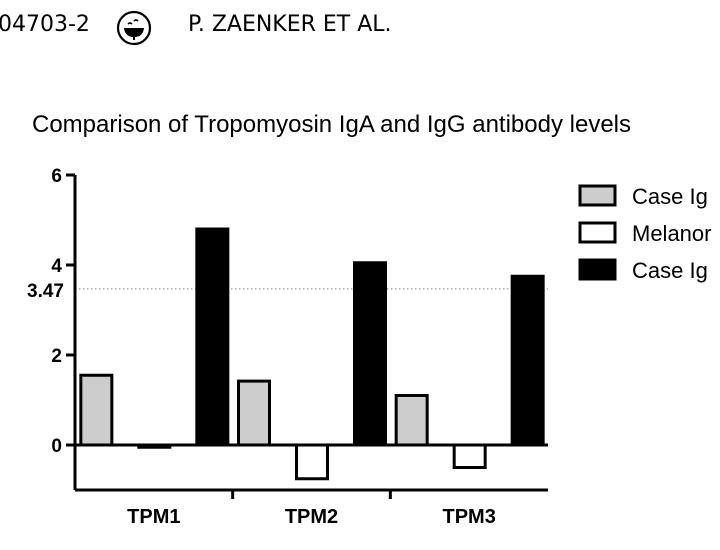  I want to click on legend-label-2: Melanor, so click(671, 233).